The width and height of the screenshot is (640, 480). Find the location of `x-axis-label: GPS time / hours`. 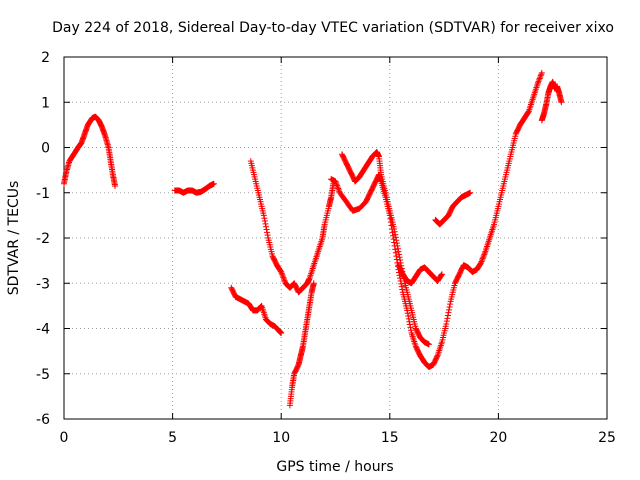

x-axis-label: GPS time / hours is located at coordinates (334, 467).